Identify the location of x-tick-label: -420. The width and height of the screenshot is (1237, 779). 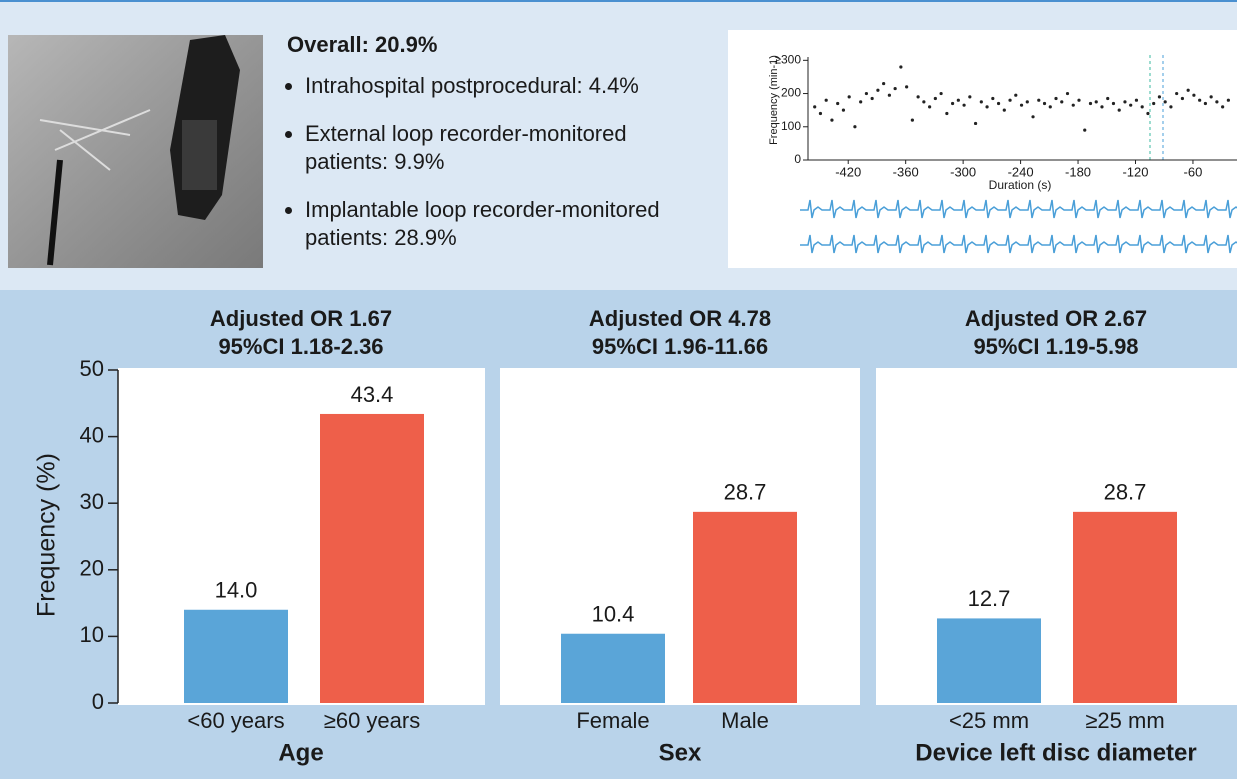
(848, 171).